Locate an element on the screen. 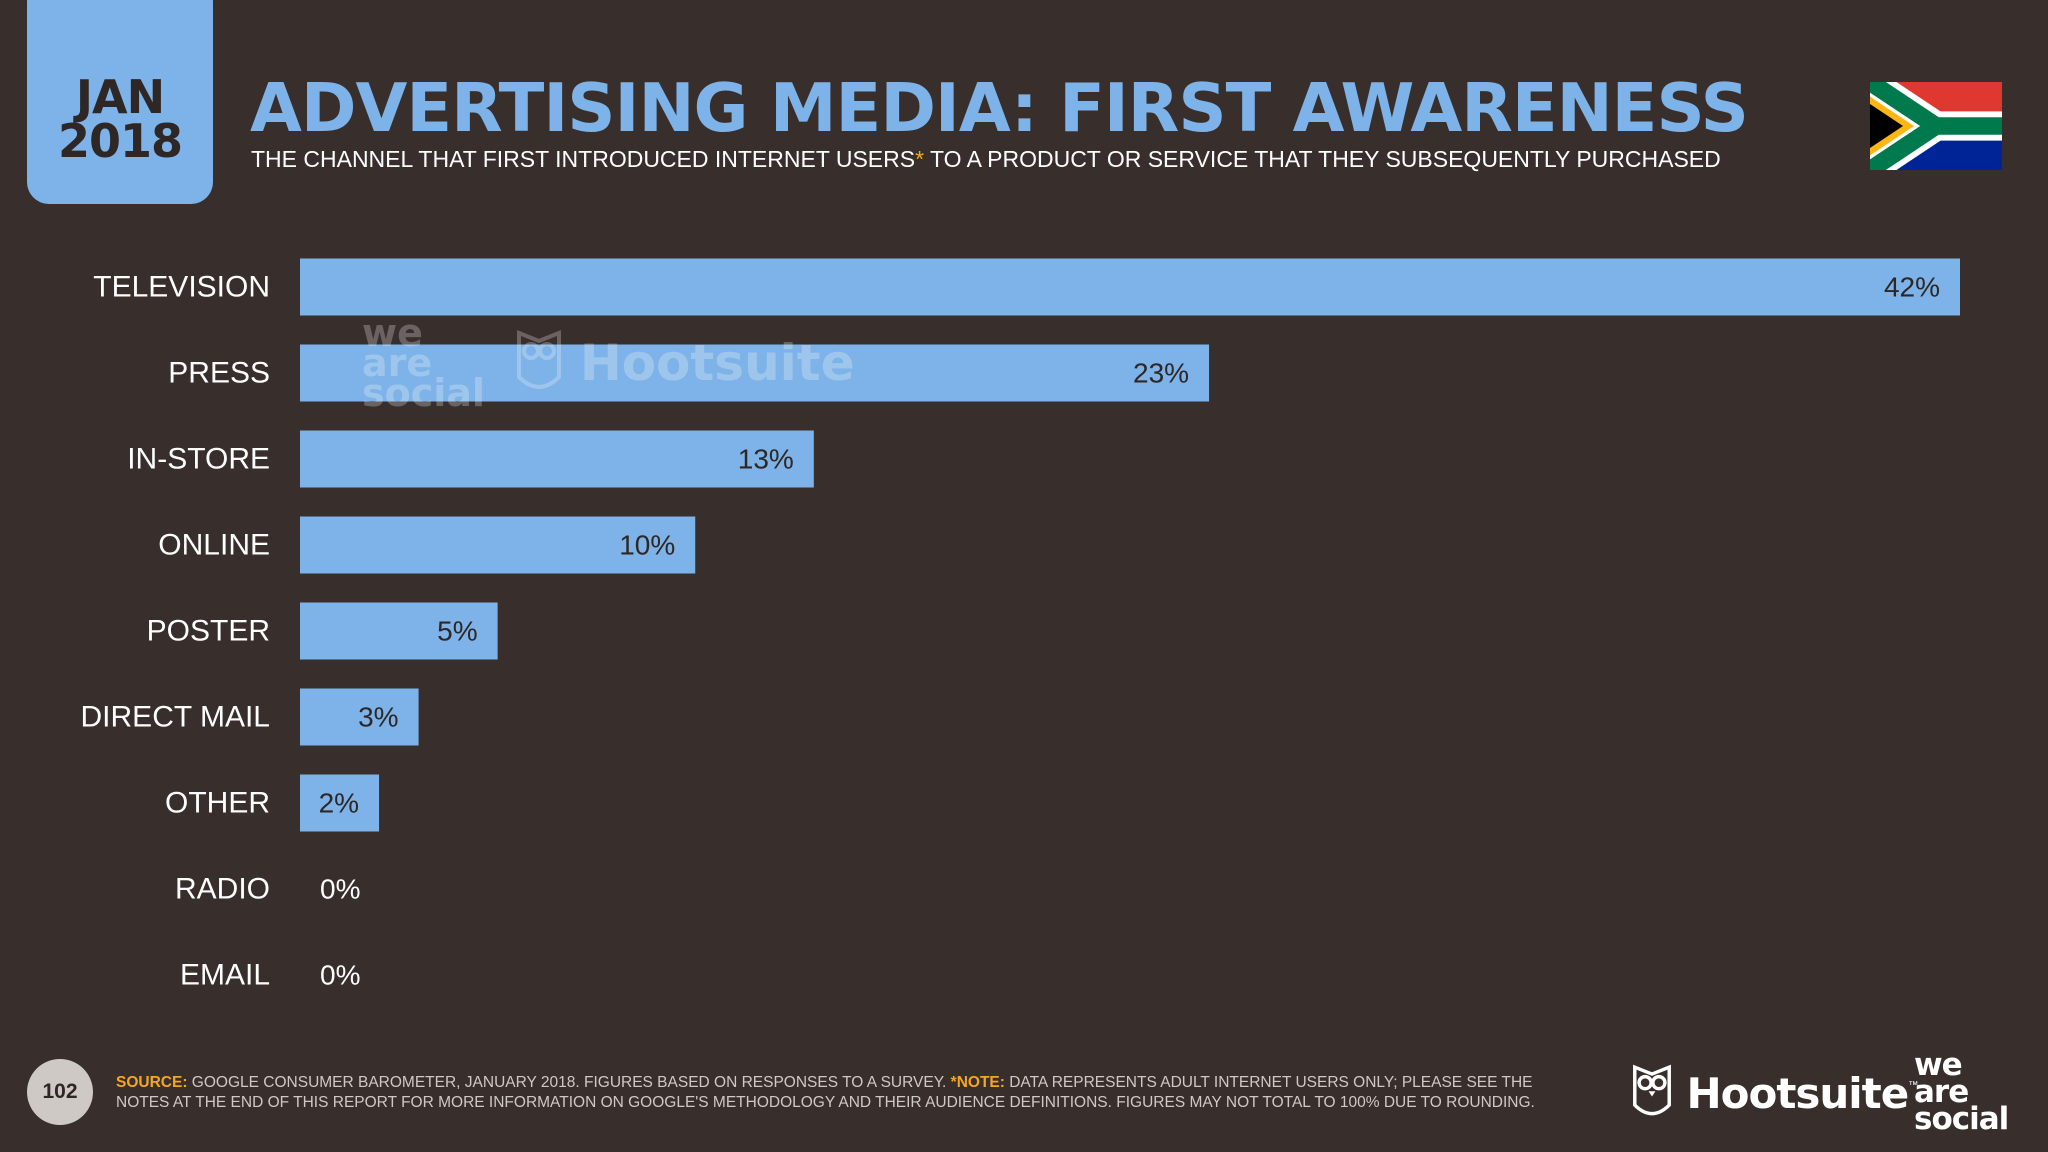 This screenshot has width=2048, height=1152. category-label: POSTER is located at coordinates (208, 631).